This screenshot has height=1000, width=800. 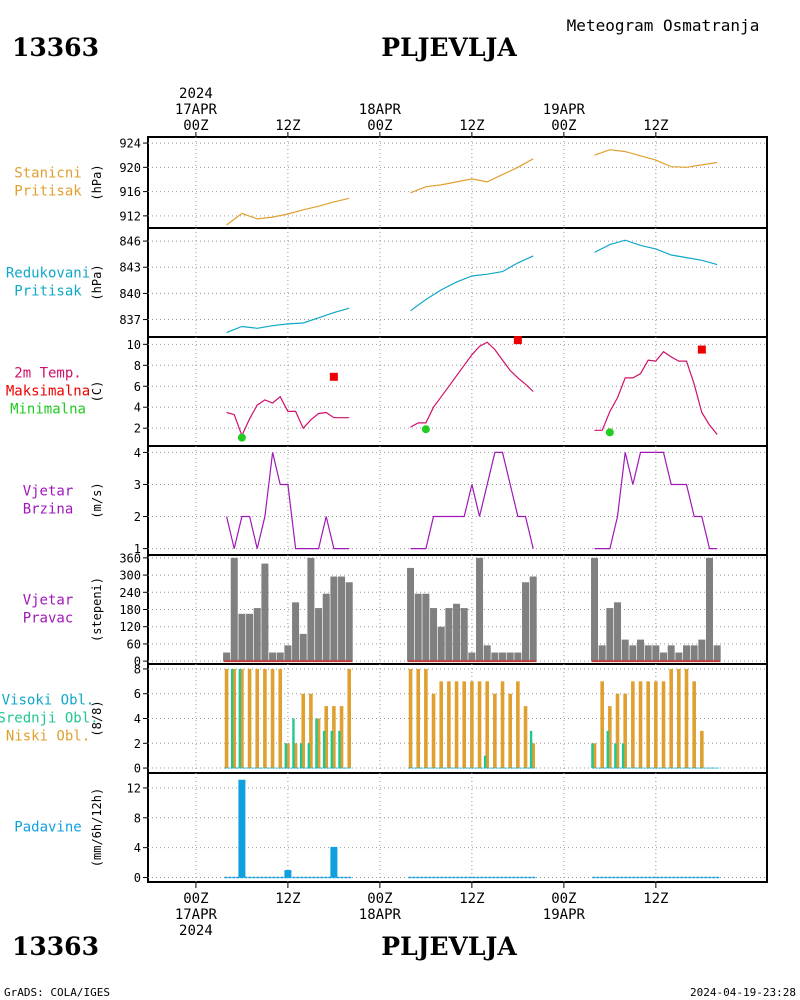 What do you see at coordinates (449, 47) in the screenshot?
I see `station-name-top: PLJEVLJA` at bounding box center [449, 47].